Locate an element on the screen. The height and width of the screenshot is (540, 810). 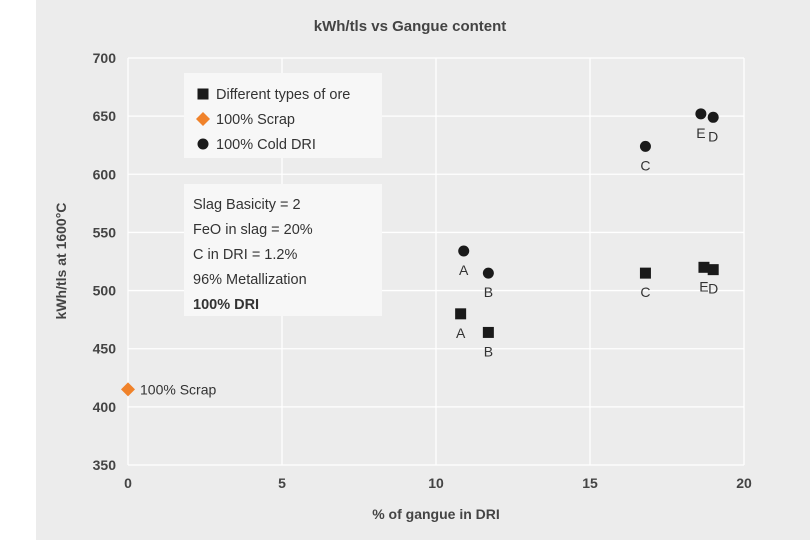
annotation-box is located at coordinates (283, 250).